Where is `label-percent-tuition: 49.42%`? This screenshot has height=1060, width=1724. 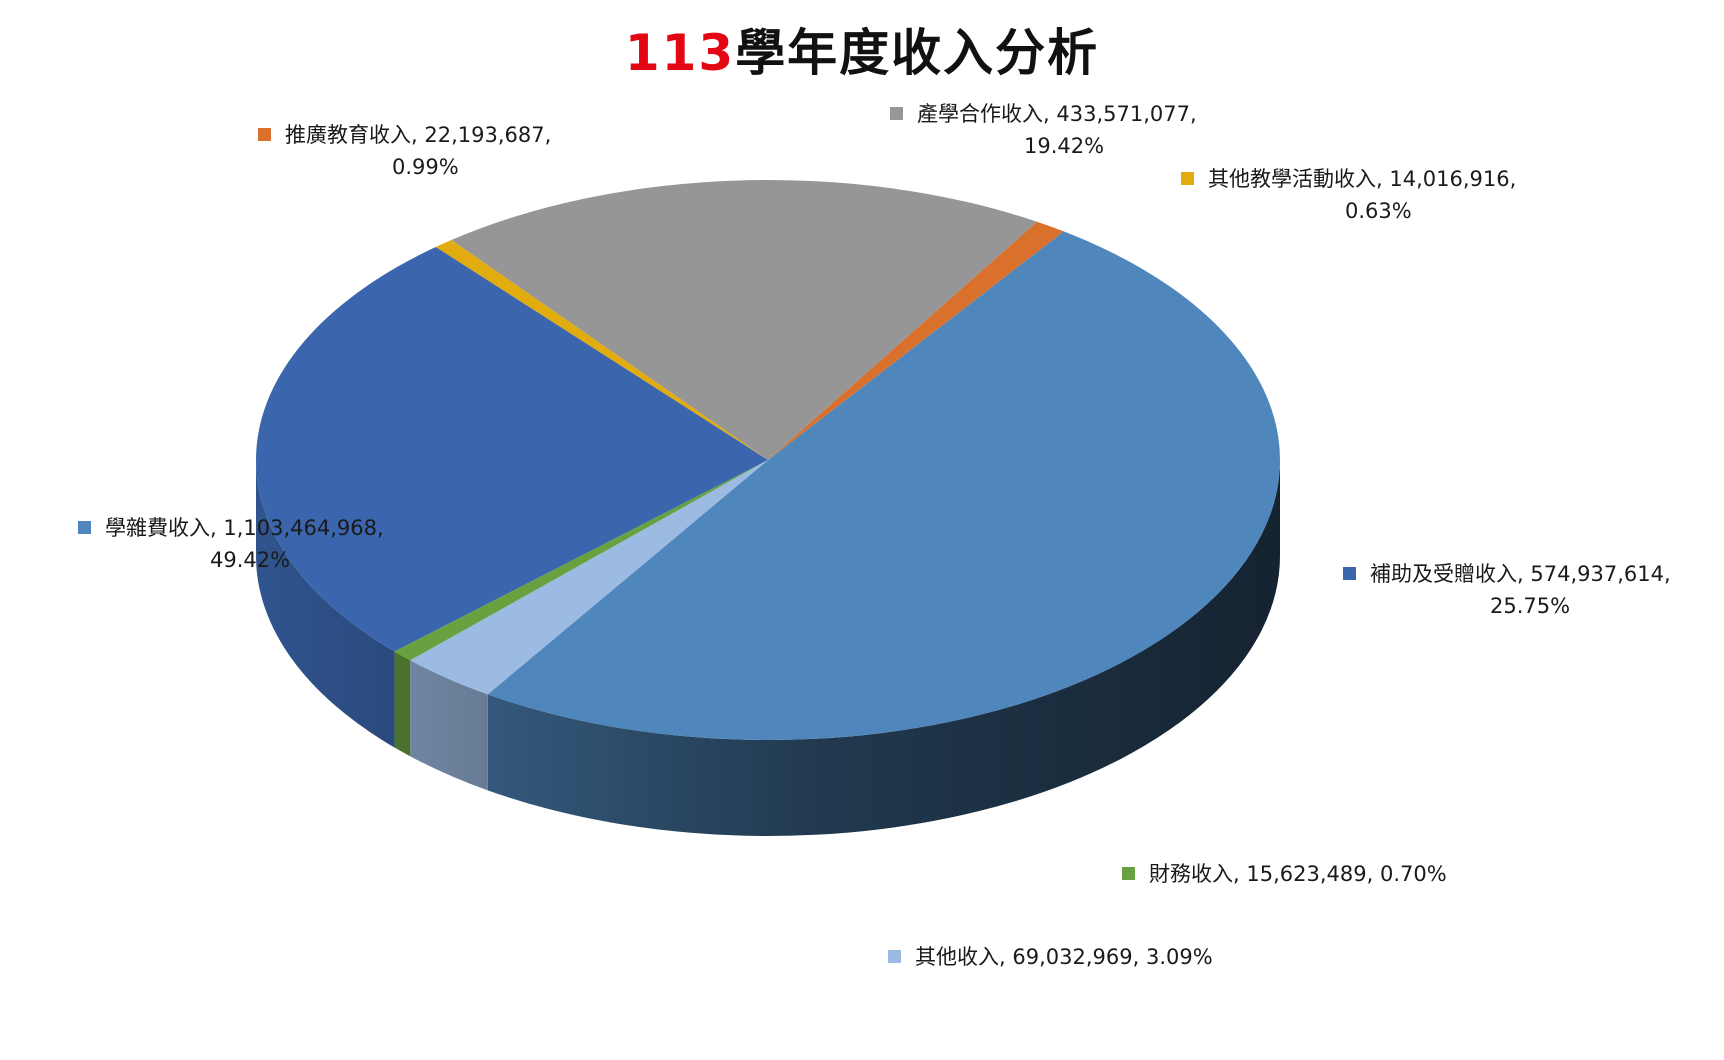
label-percent-tuition: 49.42% is located at coordinates (250, 560).